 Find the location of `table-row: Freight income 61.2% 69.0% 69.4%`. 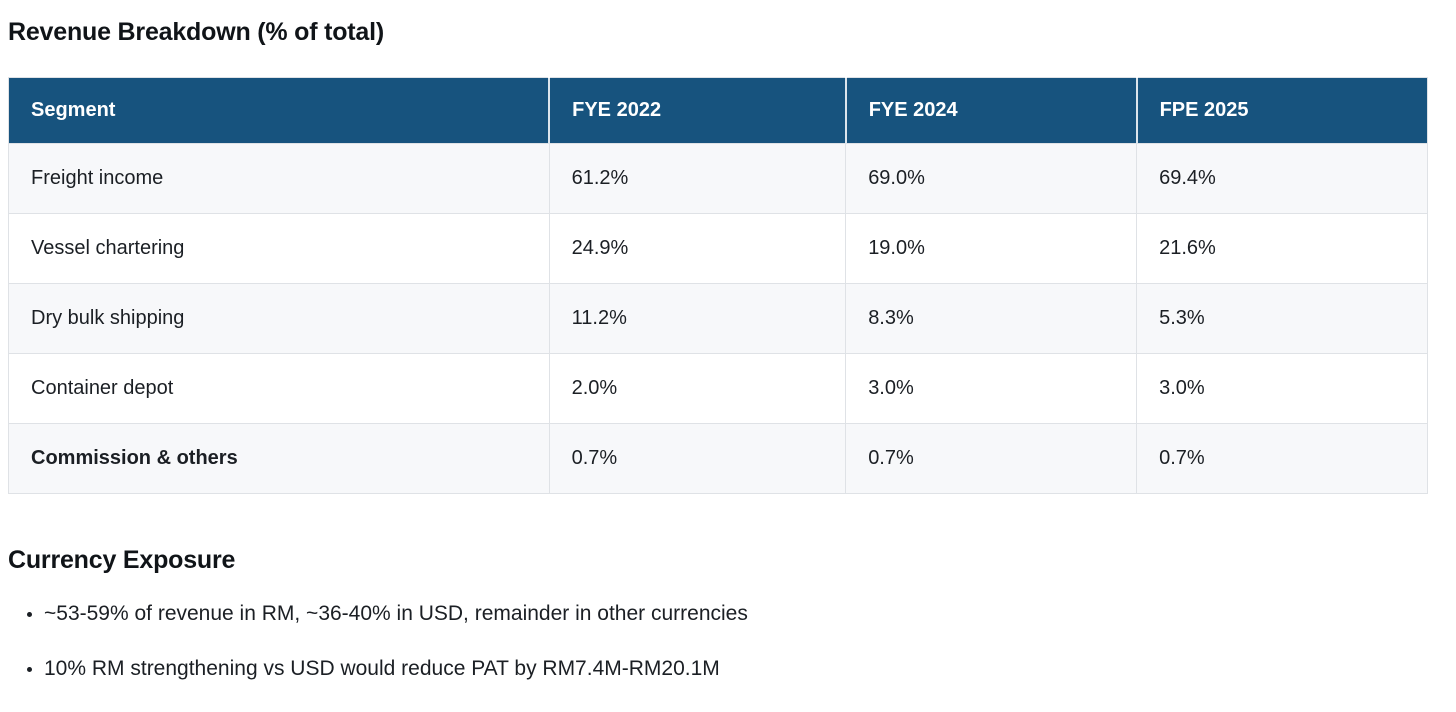

table-row: Freight income 61.2% 69.0% 69.4% is located at coordinates (718, 178).